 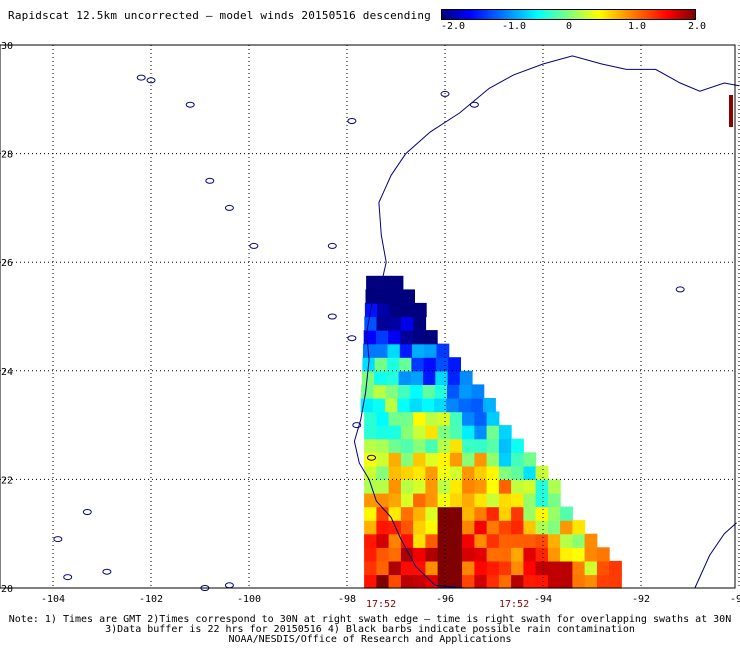 I want to click on color-scale-bar, so click(x=568, y=14).